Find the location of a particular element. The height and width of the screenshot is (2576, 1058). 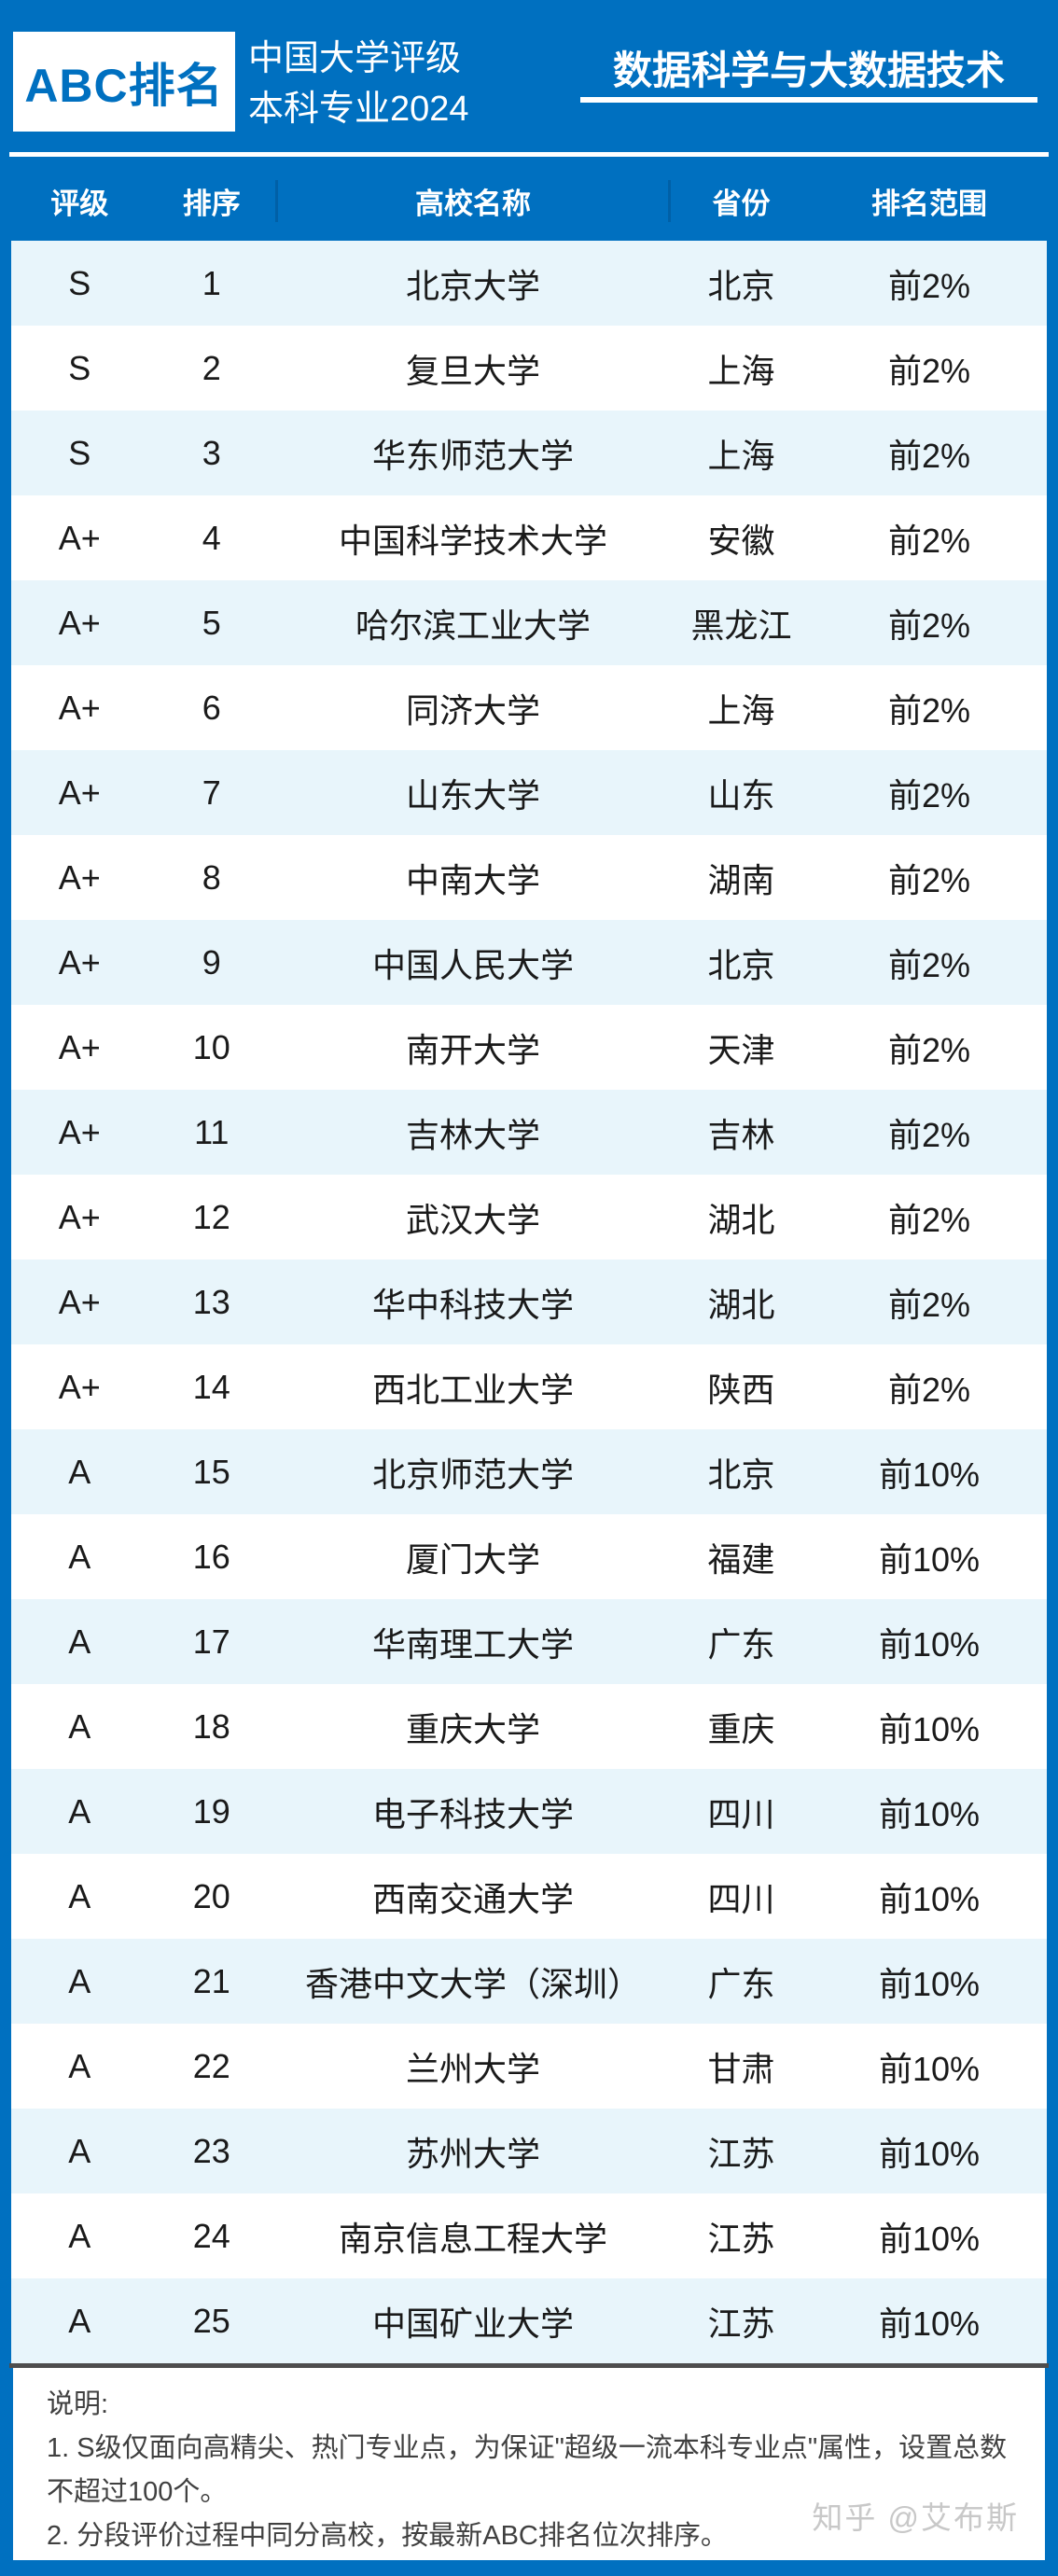

table-row: A 17 华南理工大学 广东 前10% is located at coordinates (529, 1641).